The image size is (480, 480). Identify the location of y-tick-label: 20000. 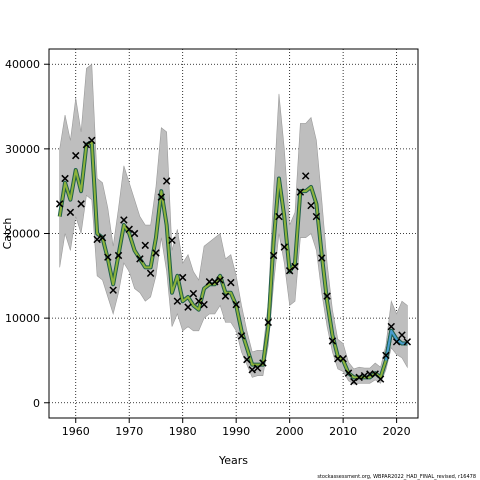
(22, 234).